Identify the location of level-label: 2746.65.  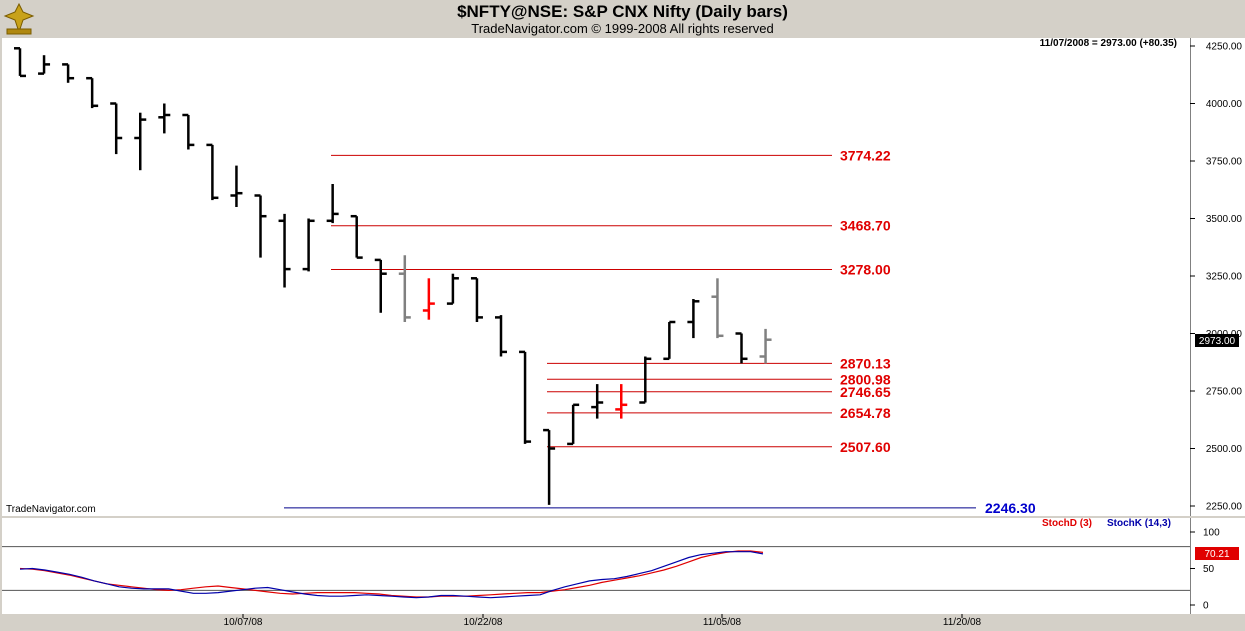
(865, 392).